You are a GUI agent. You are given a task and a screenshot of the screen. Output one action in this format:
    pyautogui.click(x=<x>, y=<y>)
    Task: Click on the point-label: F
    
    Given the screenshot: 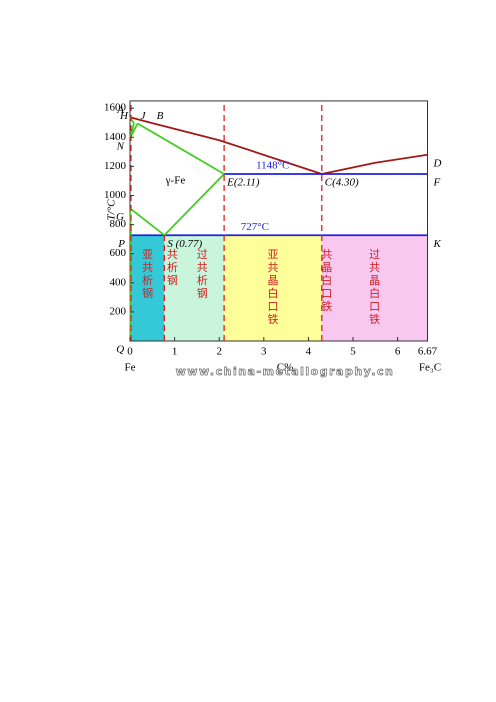 What is the action you would take?
    pyautogui.click(x=437, y=182)
    